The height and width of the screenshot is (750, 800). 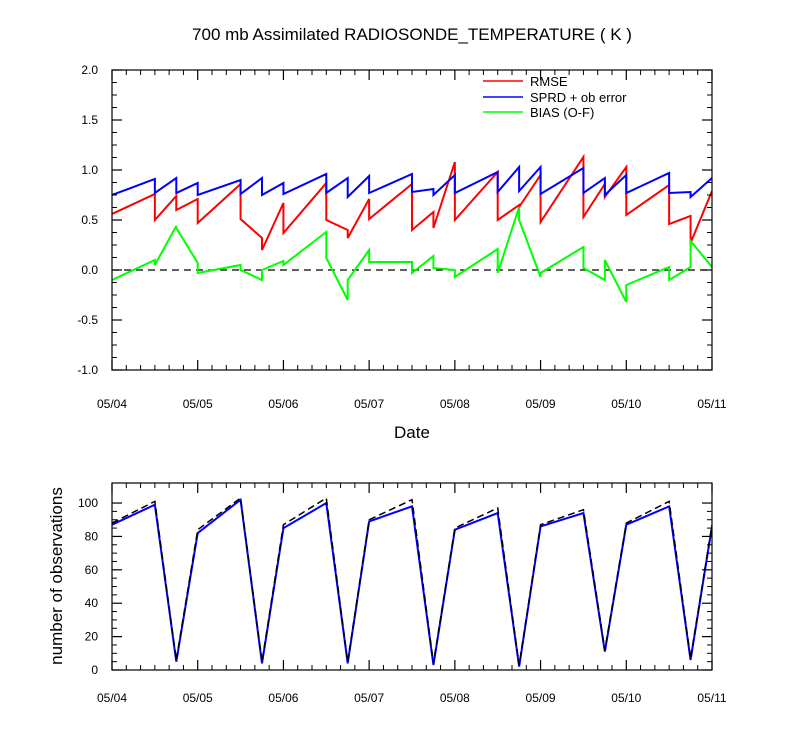 I want to click on bottom-x-tick-label: 05/05, so click(x=198, y=698).